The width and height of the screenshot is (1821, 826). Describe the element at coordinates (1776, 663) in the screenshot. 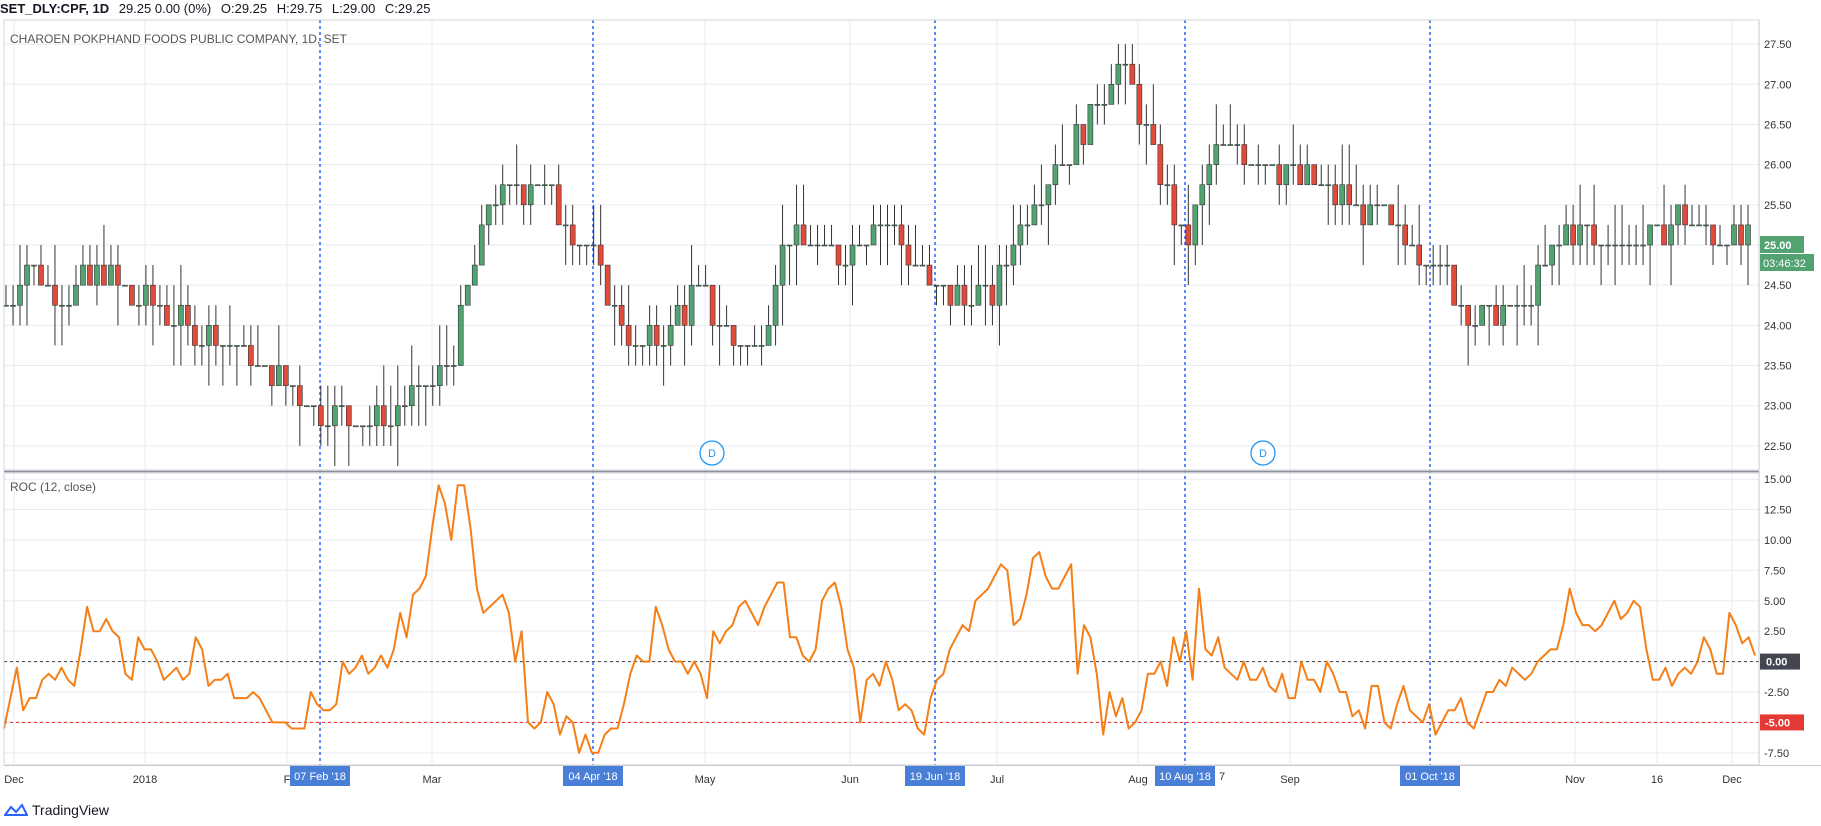

I see `zero-level-label: 0.00` at that location.